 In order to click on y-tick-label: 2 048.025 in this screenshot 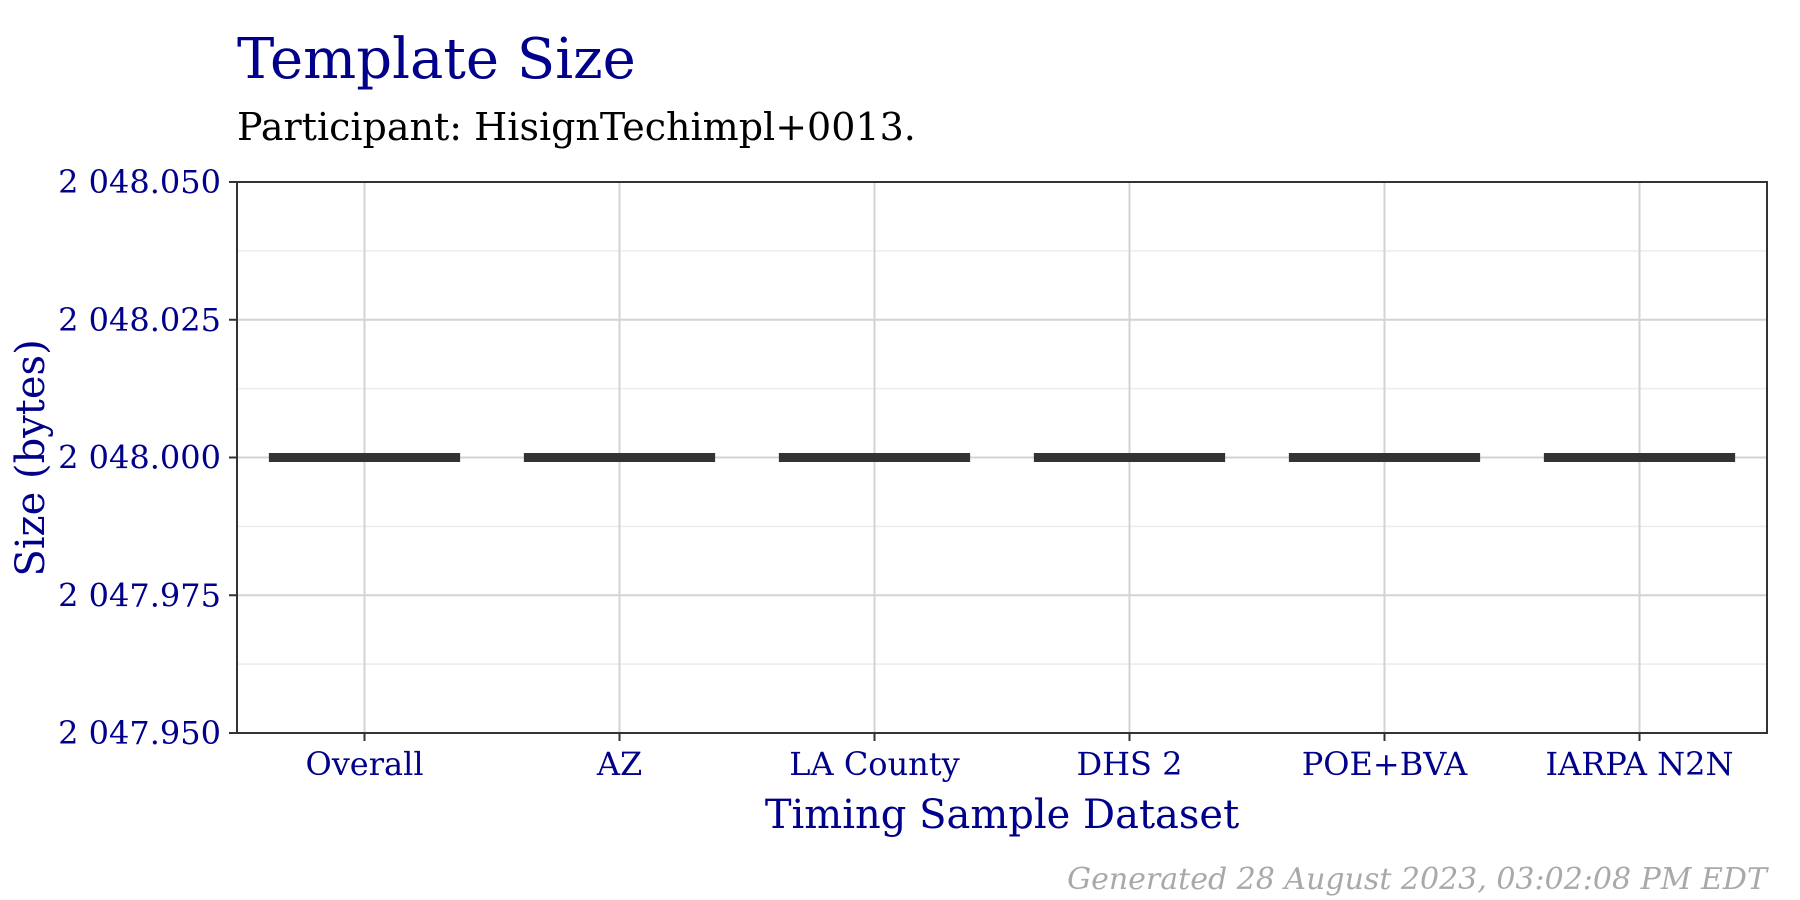, I will do `click(139, 320)`.